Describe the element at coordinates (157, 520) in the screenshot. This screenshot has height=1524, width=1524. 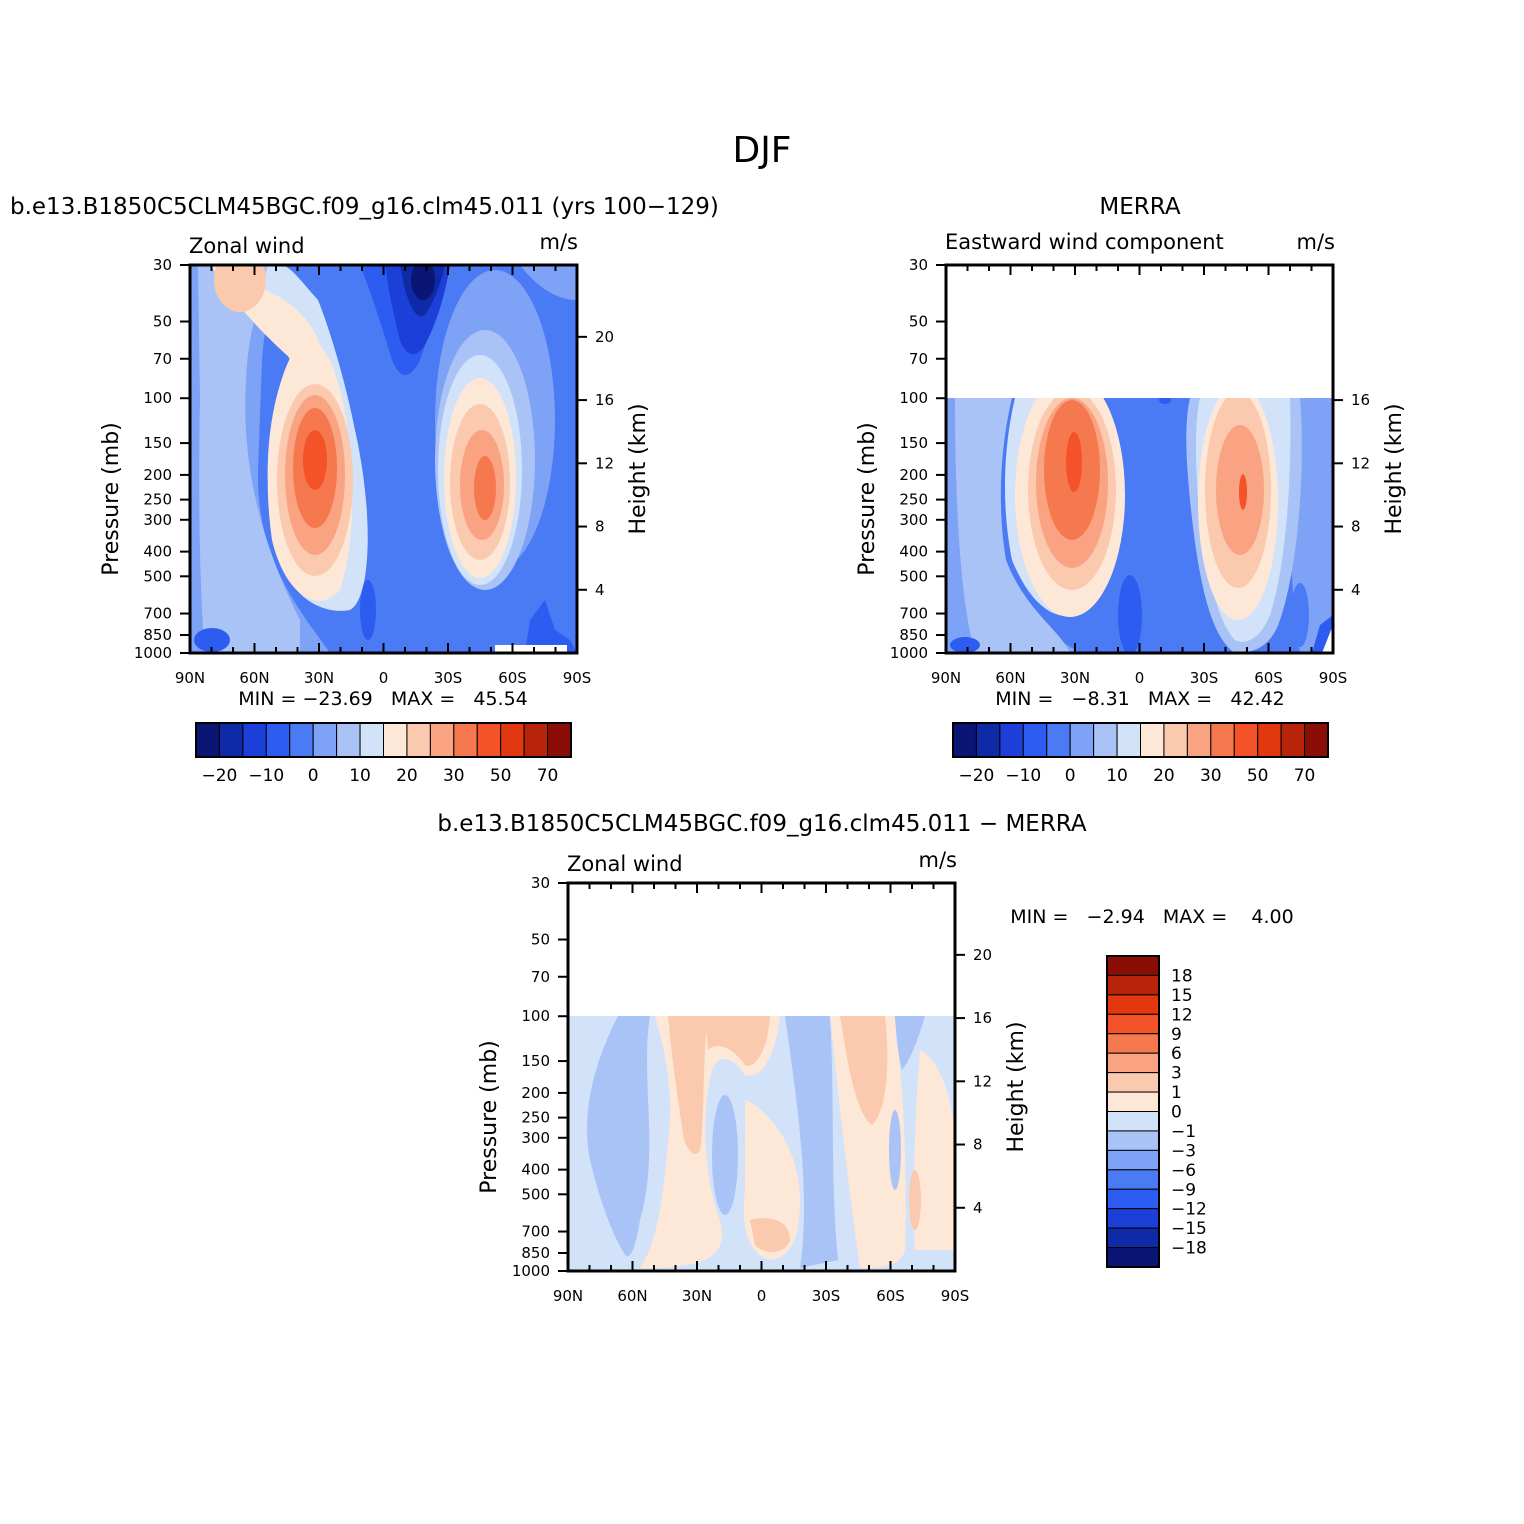
I see `pressure-tick-label: 300` at that location.